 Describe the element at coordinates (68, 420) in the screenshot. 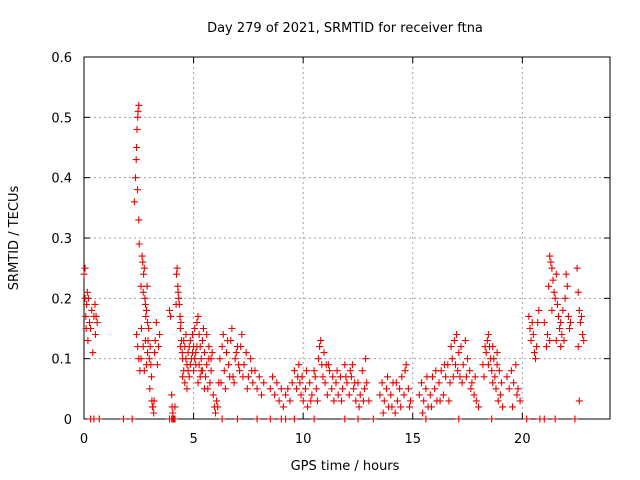

I see `y-tick-label: 0` at that location.